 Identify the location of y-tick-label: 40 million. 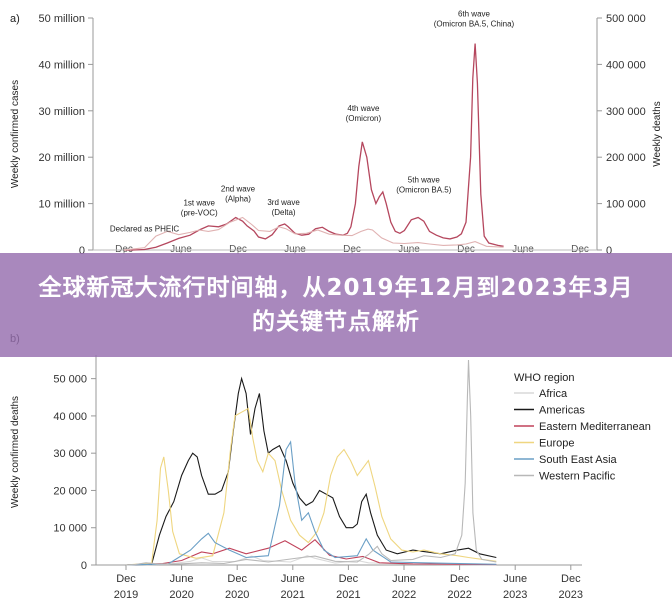
(62, 65).